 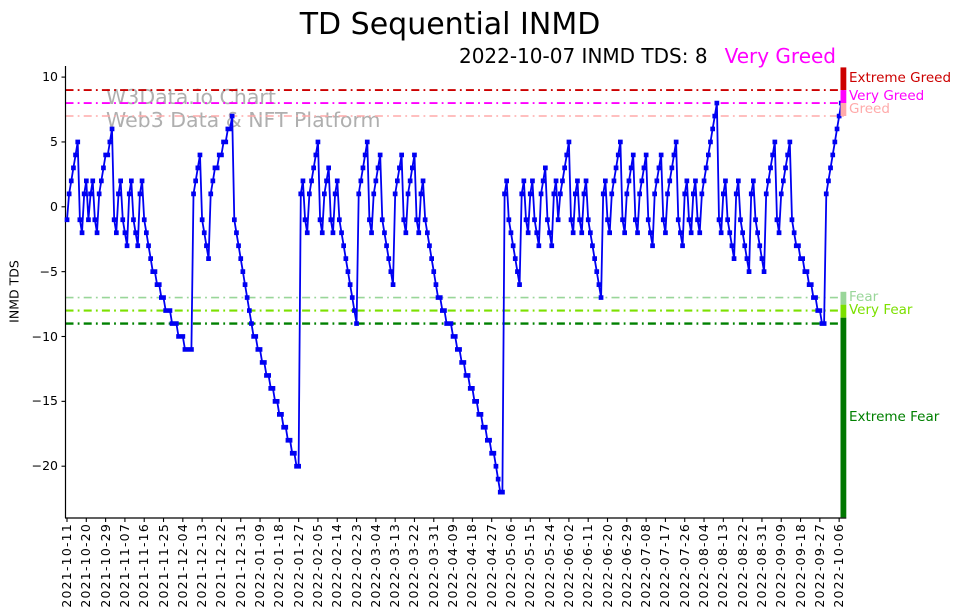 What do you see at coordinates (54, 206) in the screenshot?
I see `y-tick-label: 0` at bounding box center [54, 206].